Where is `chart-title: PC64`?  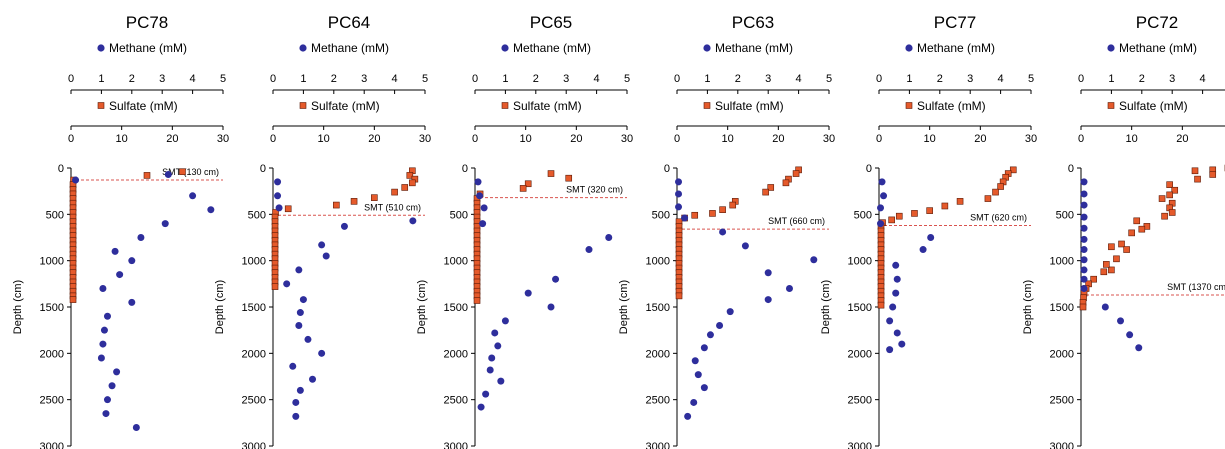
chart-title: PC64 is located at coordinates (349, 22).